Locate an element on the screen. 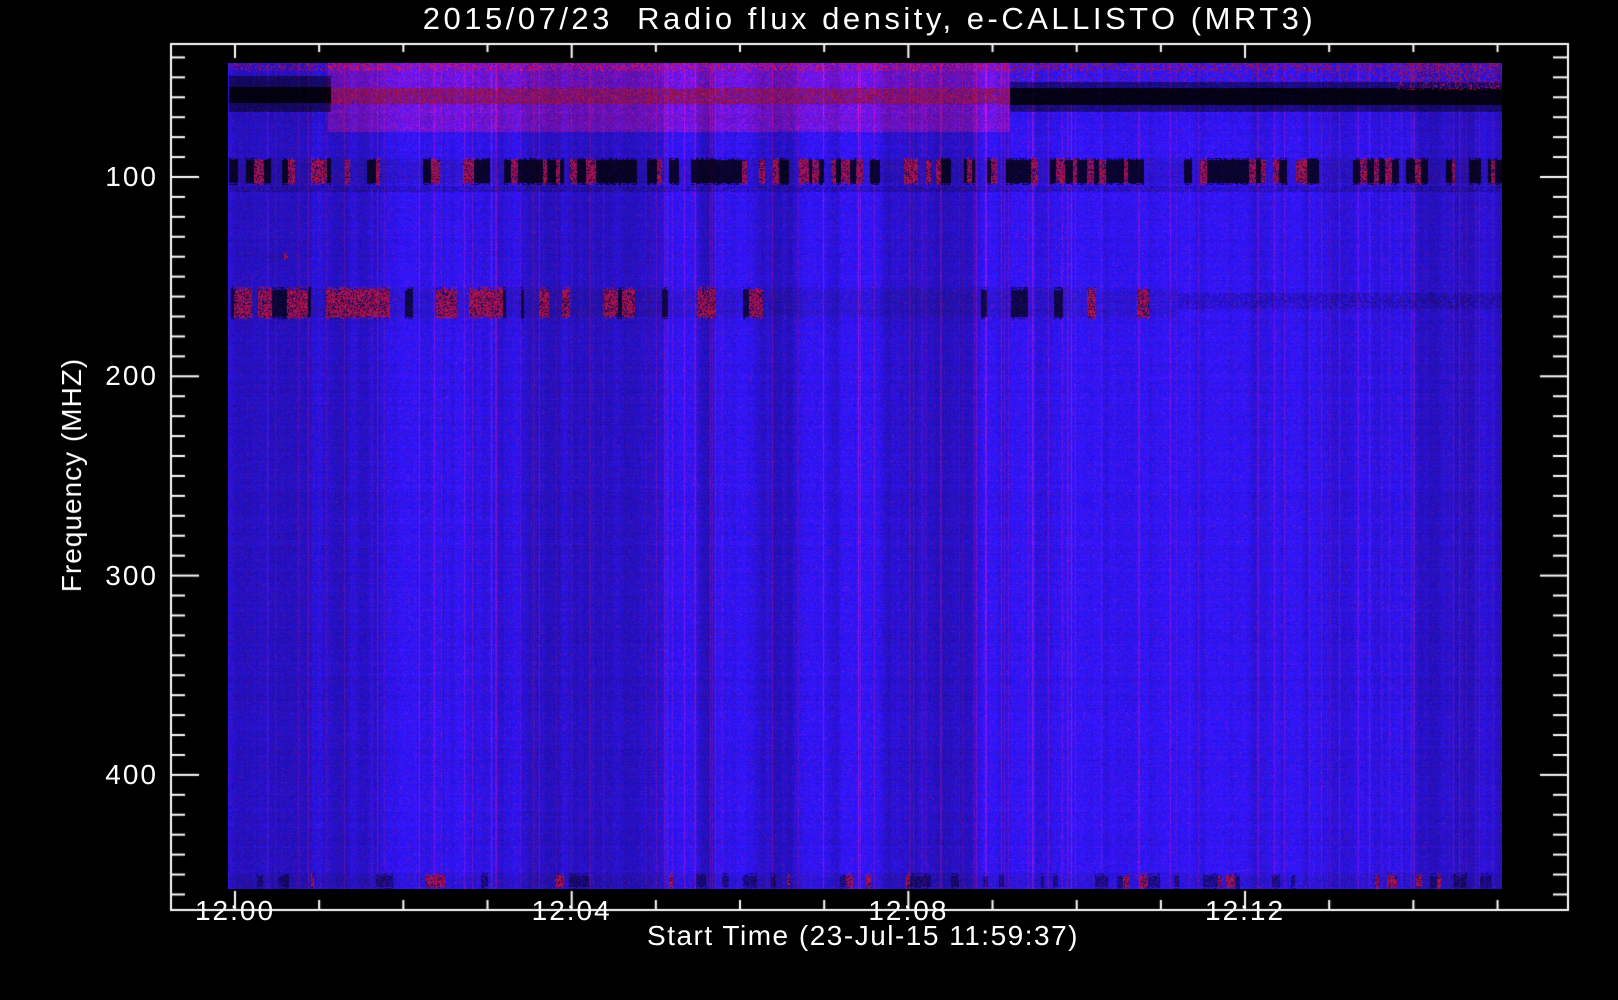 The image size is (1618, 1000). y-tick-label: 100 is located at coordinates (131, 176).